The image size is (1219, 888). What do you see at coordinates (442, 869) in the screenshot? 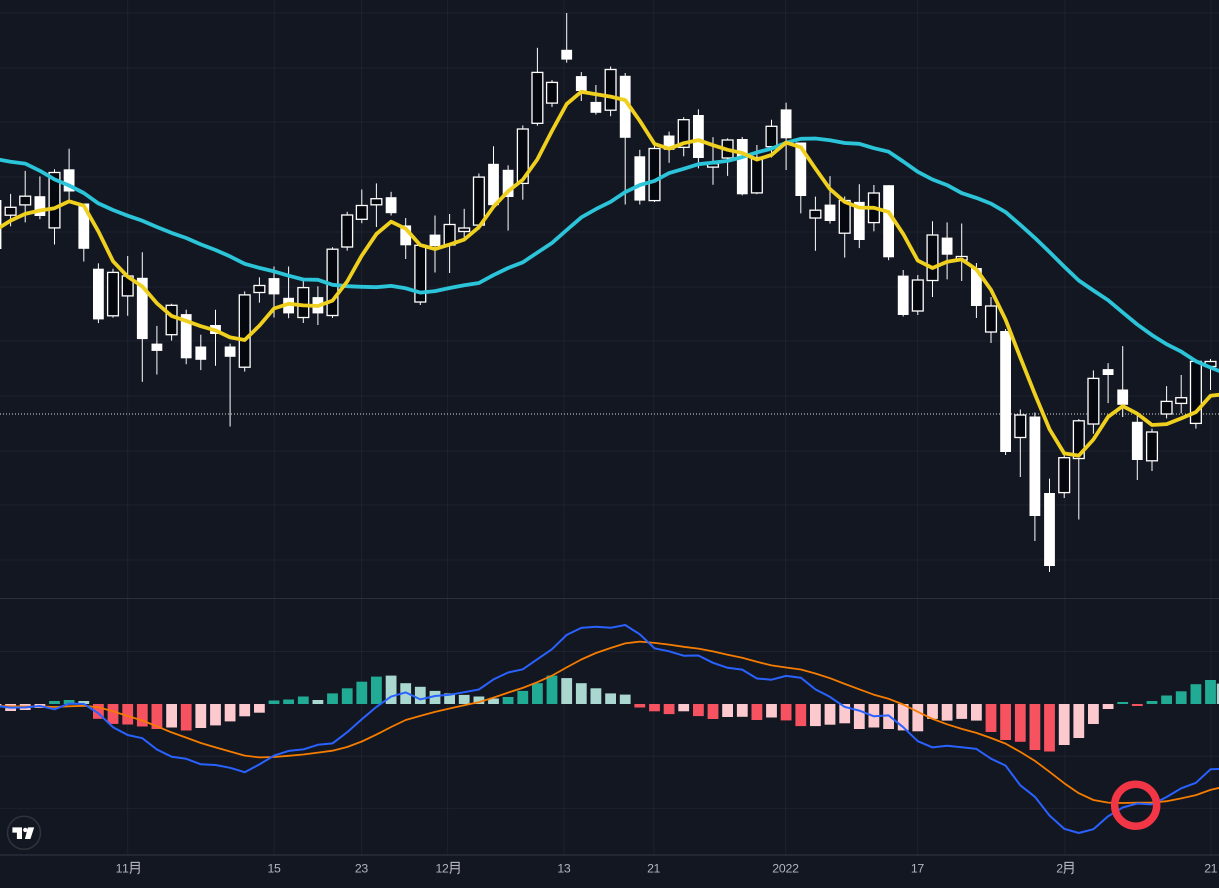
I see `svg-text: 12` at bounding box center [442, 869].